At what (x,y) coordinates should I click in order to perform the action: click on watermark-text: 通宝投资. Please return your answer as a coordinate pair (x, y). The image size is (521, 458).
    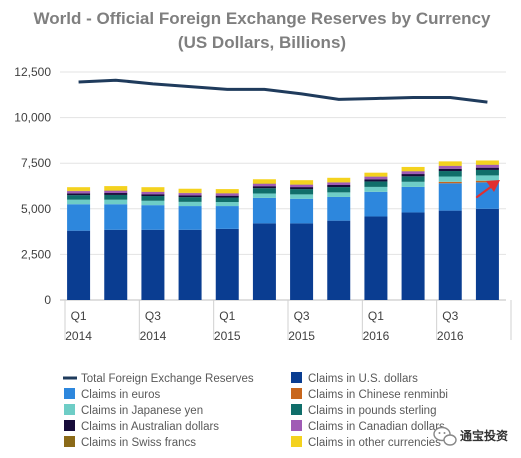
    Looking at the image, I should click on (484, 435).